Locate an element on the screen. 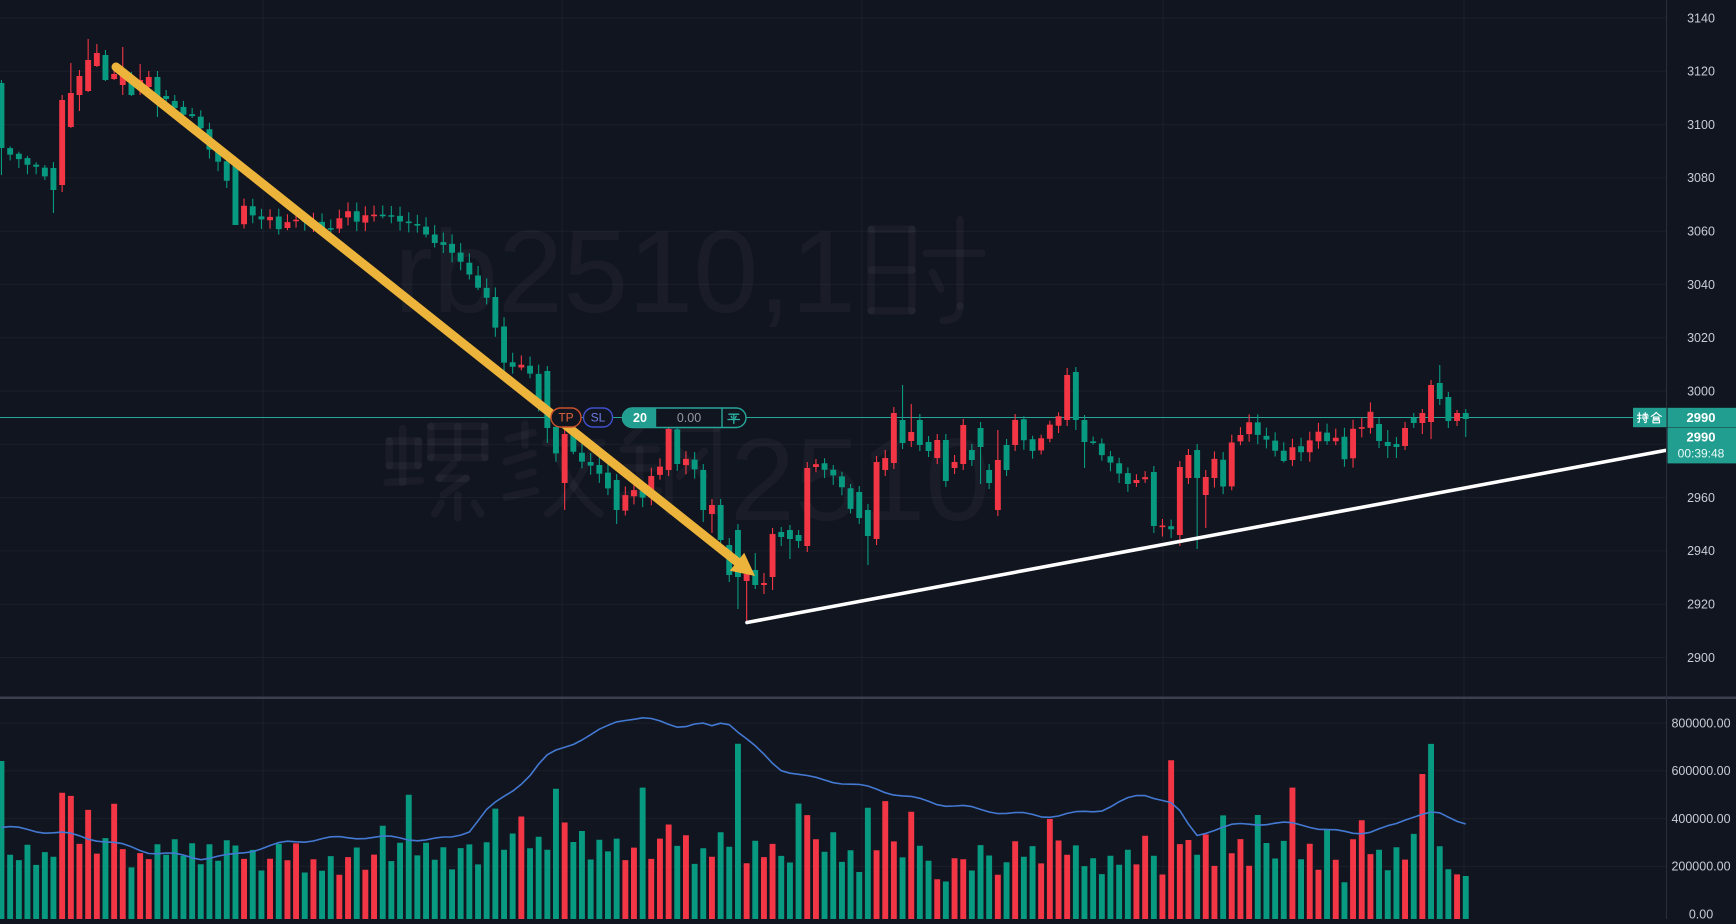 Image resolution: width=1736 pixels, height=924 pixels. svg-text: 3120 is located at coordinates (1701, 72).